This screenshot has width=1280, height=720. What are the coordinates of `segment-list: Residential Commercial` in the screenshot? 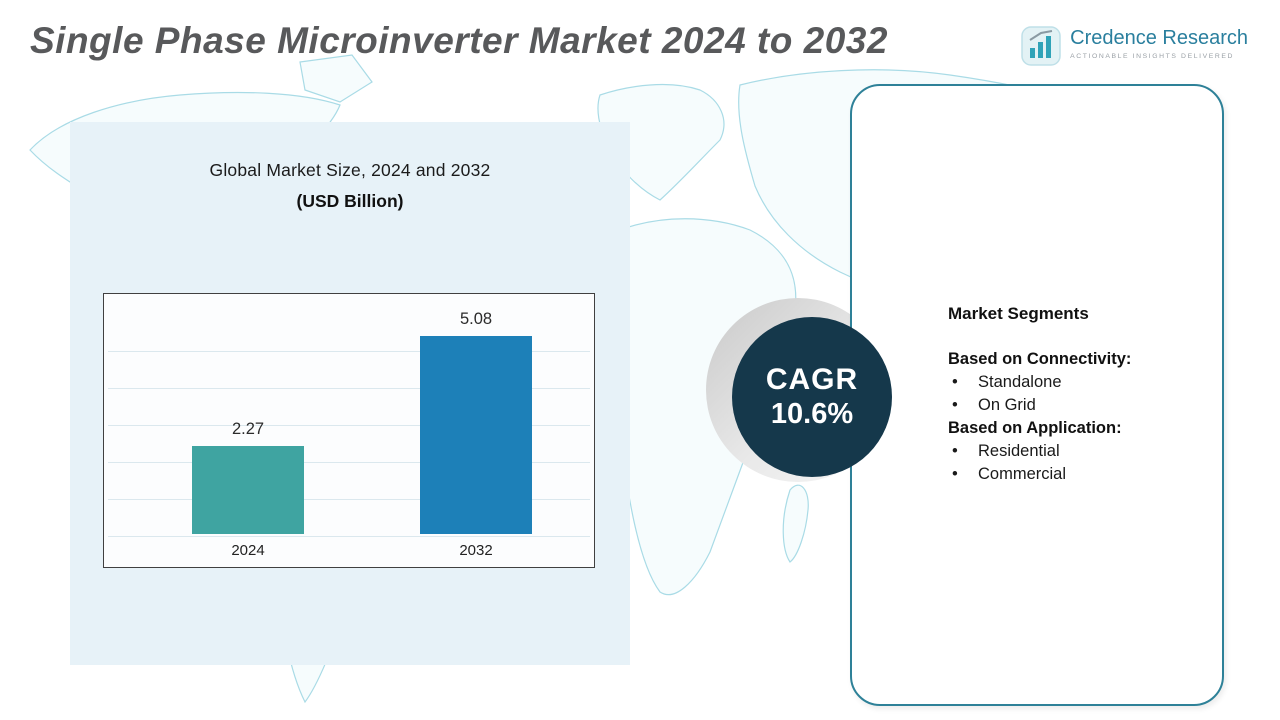 It's located at (1076, 463).